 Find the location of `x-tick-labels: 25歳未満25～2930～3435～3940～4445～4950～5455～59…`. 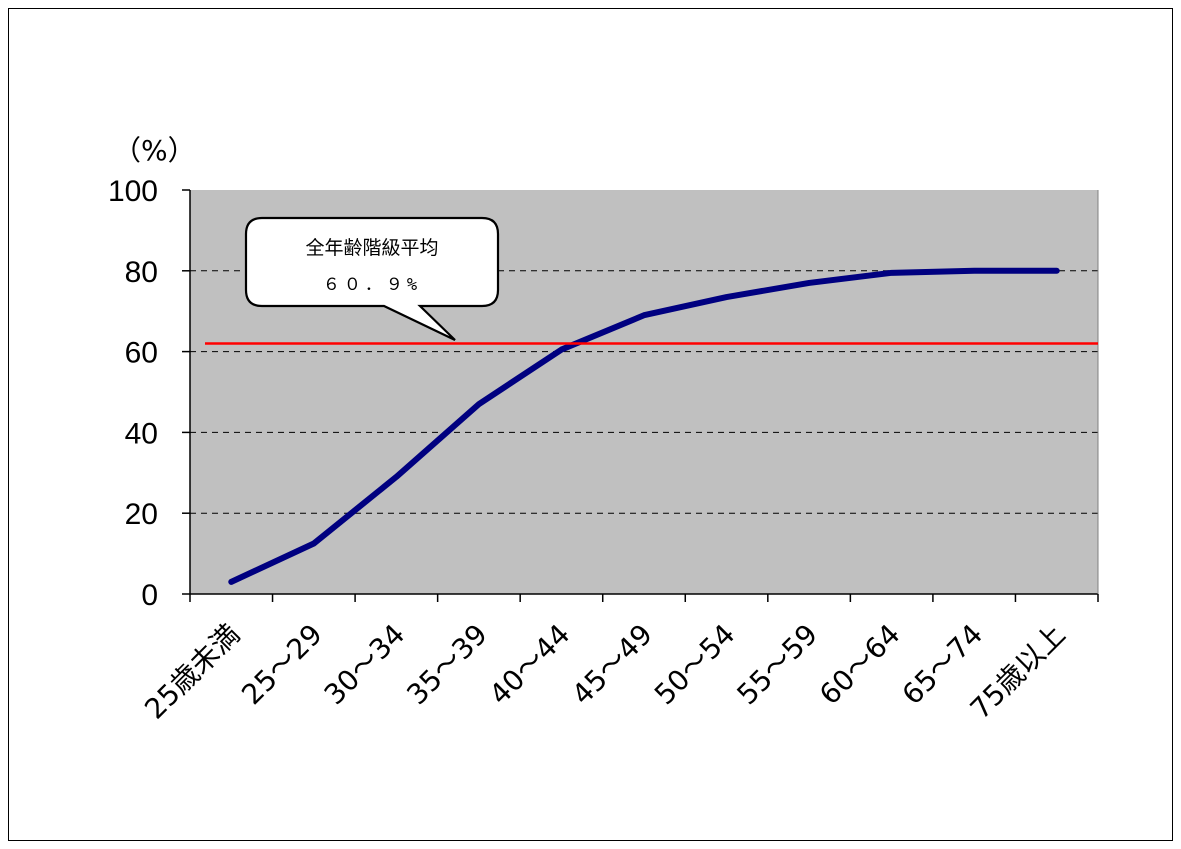

x-tick-labels: 25歳未満25～2930～3435～3940～4445～4950～5455～59… is located at coordinates (604, 672).